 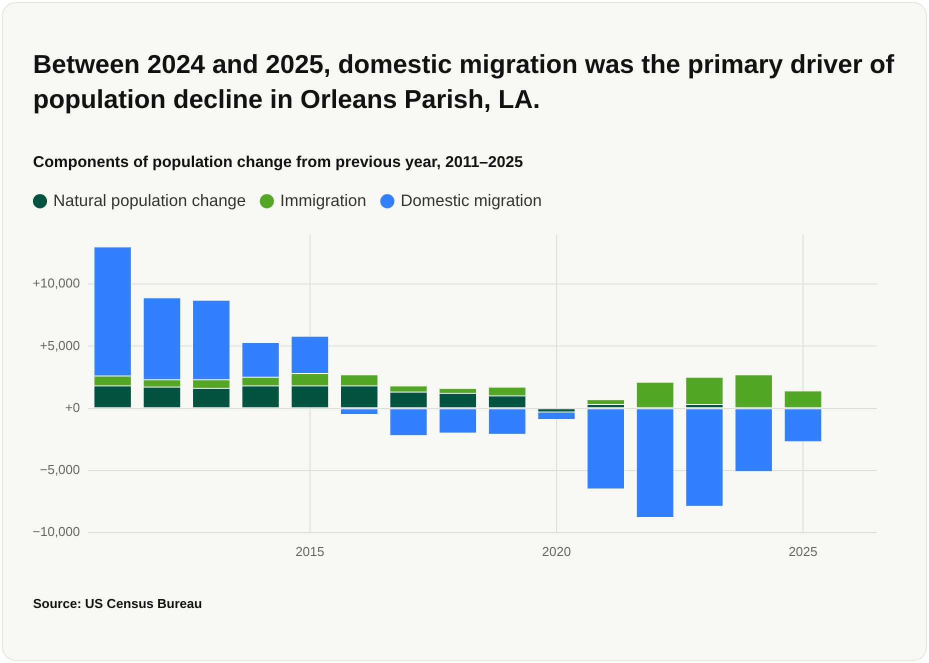 I want to click on y-tick-label: −5,000, so click(x=60, y=469).